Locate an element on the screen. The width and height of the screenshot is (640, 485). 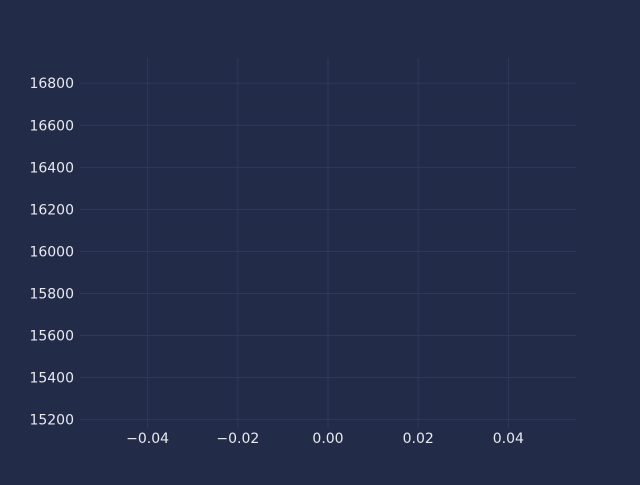
x-axis-tick-labels: −0.04 −0.02 0.00 0.02 0.04 is located at coordinates (325, 439).